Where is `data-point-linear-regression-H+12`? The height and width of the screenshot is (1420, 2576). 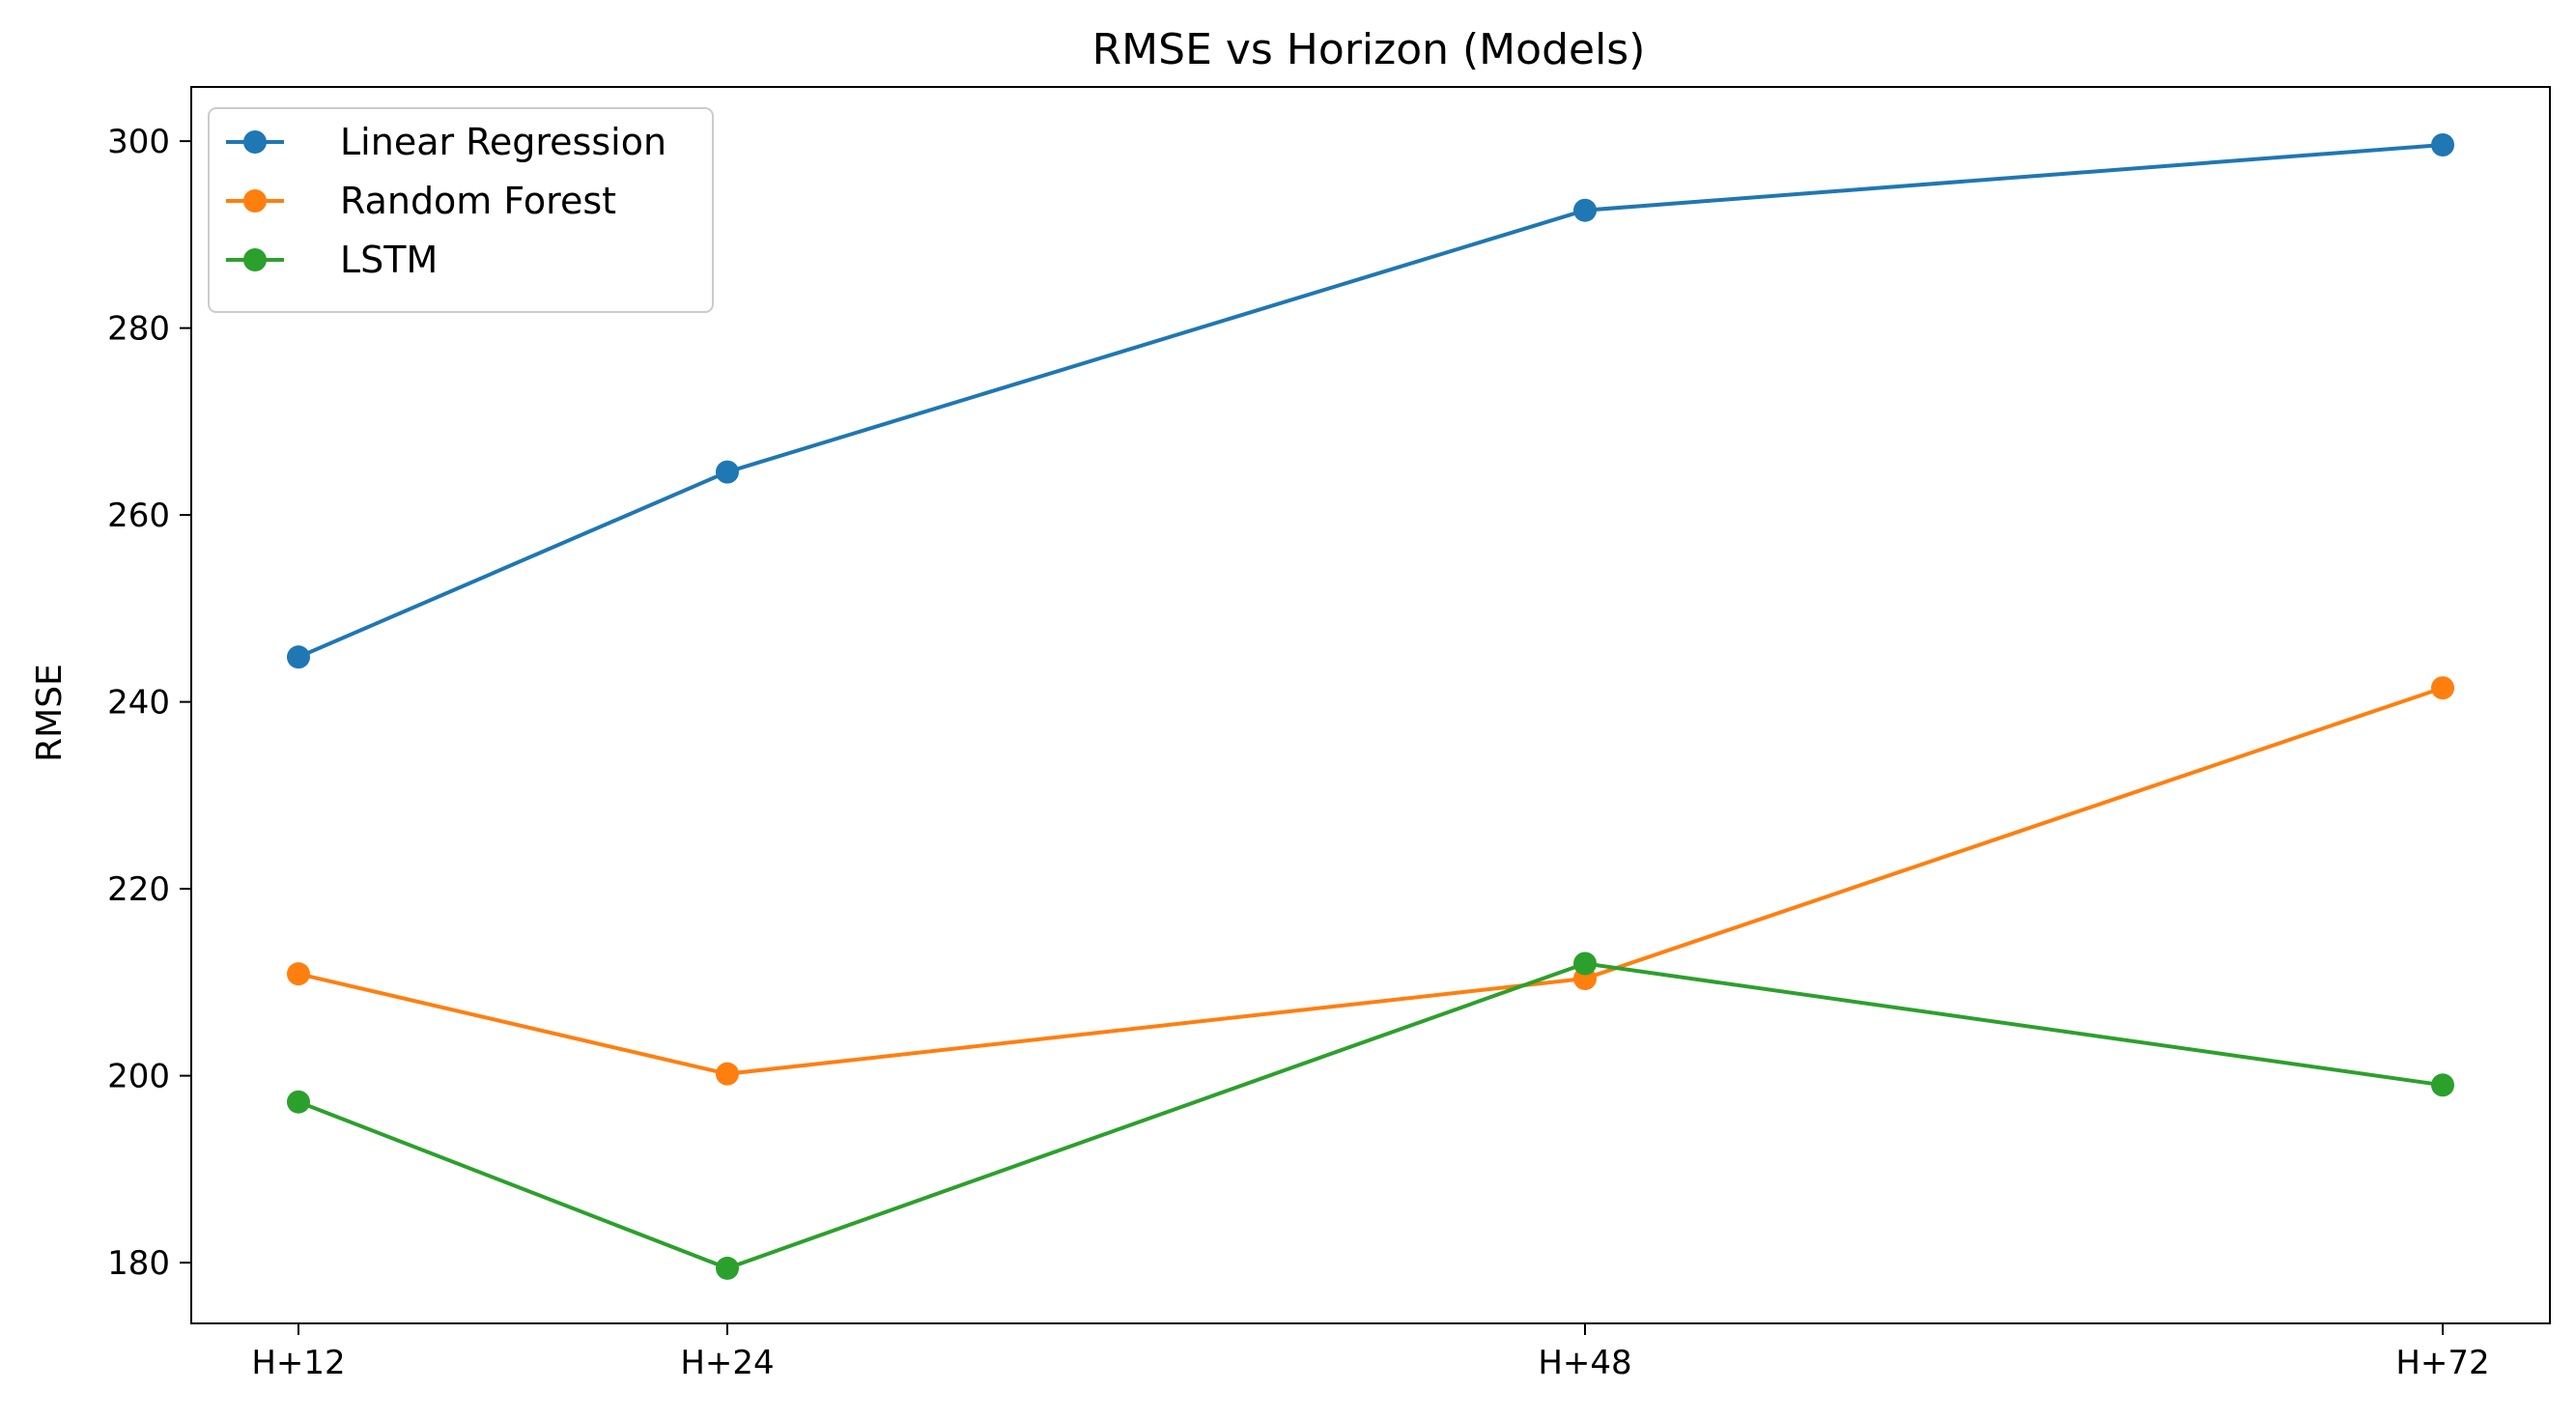 data-point-linear-regression-H+12 is located at coordinates (298, 657).